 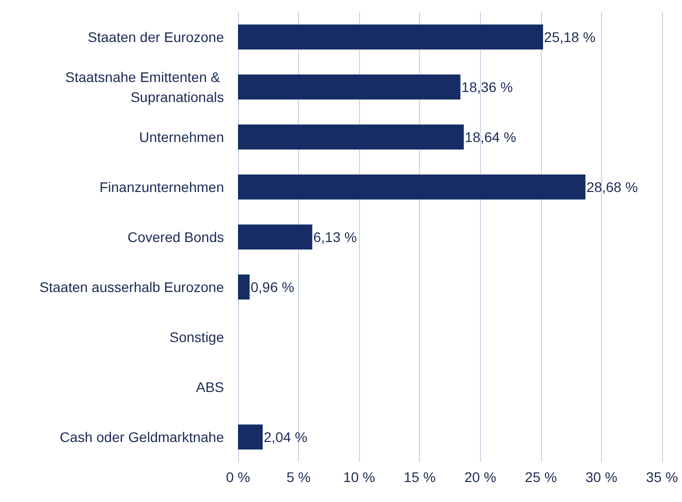 I want to click on data-label: 18,64 %, so click(x=490, y=137).